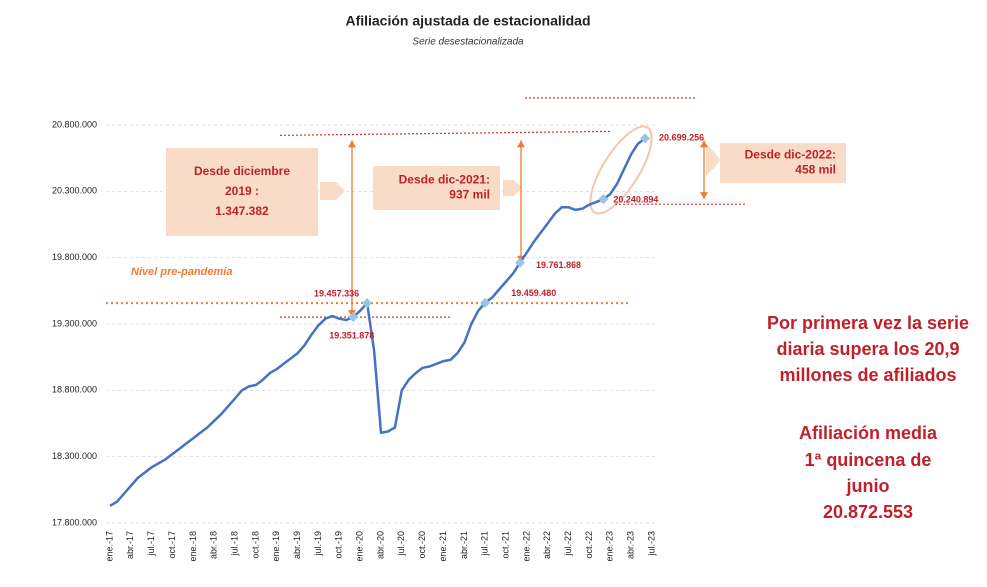  I want to click on y-tick-label: 20.300.000, so click(74, 191).